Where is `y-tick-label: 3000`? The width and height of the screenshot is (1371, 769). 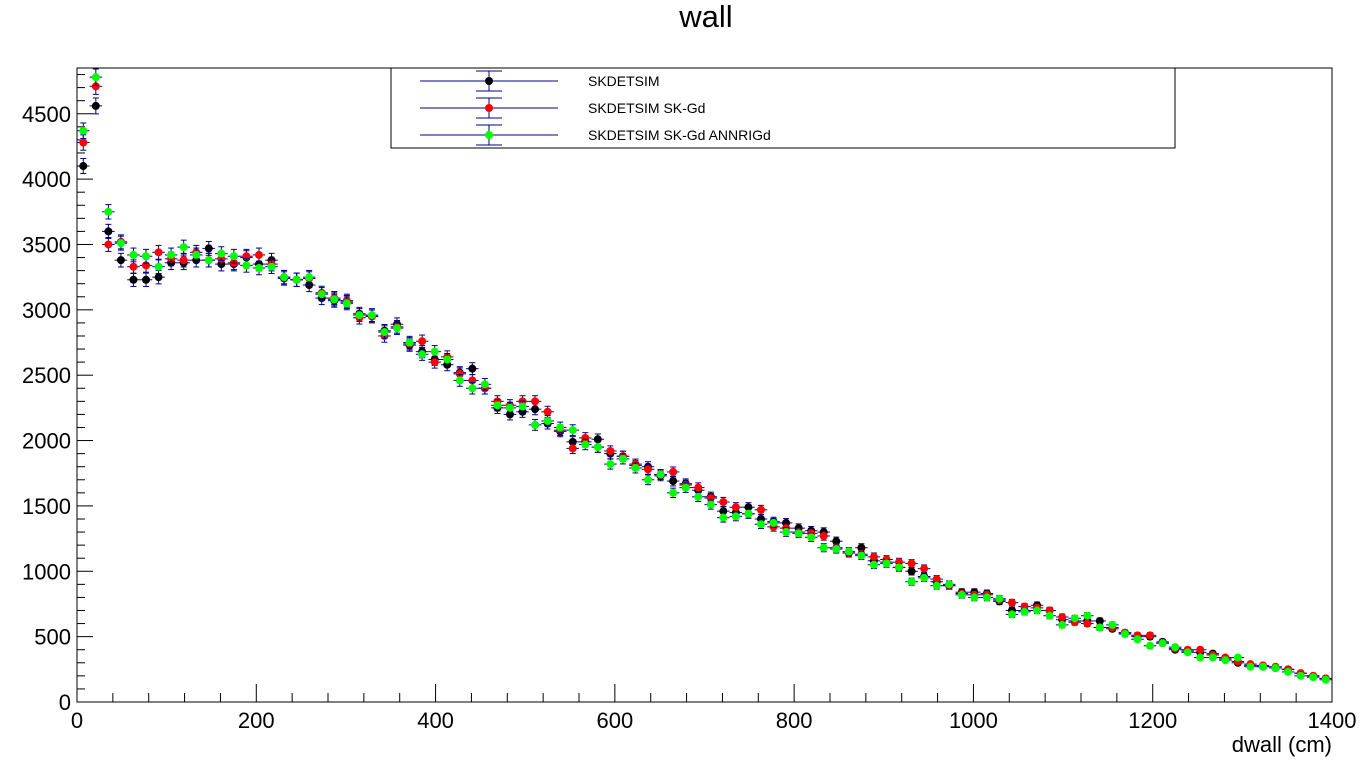
y-tick-label: 3000 is located at coordinates (46, 310).